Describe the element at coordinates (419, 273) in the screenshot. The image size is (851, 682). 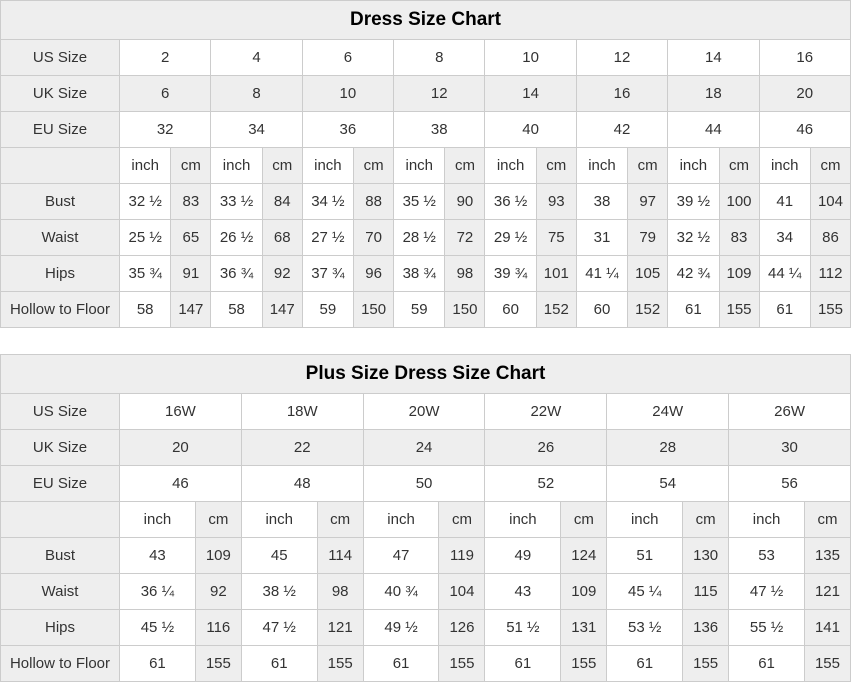
I see `measure-inch-cell: 38 ¾` at that location.